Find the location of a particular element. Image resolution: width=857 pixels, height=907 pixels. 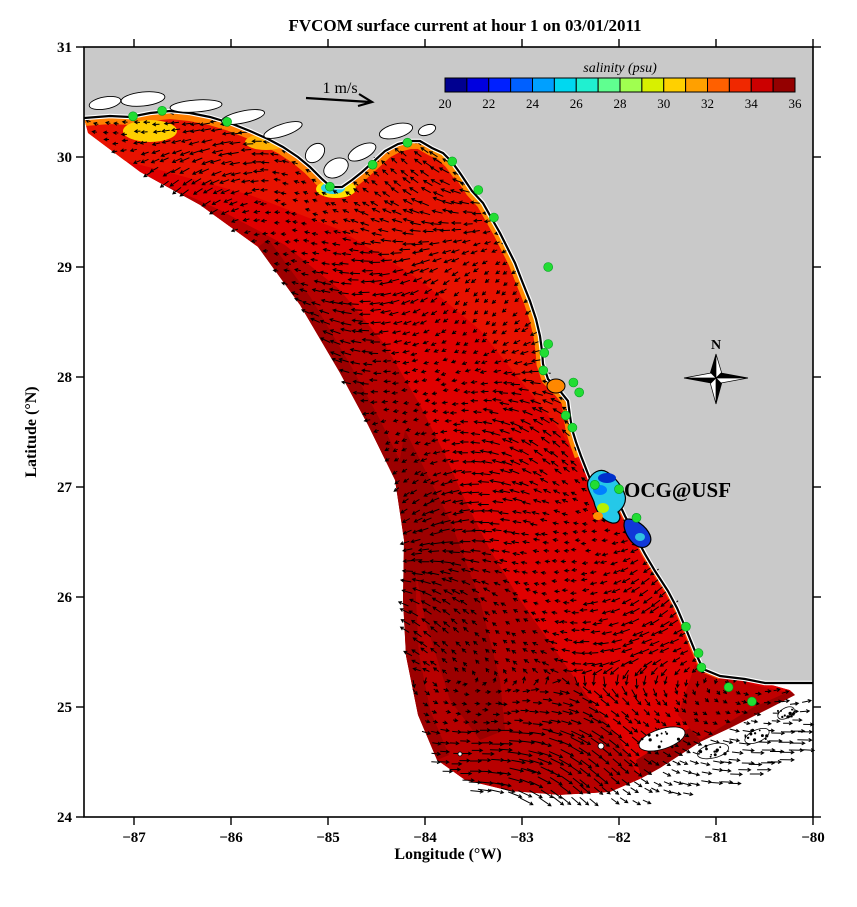

compass-point-e-light is located at coordinates (732, 380).